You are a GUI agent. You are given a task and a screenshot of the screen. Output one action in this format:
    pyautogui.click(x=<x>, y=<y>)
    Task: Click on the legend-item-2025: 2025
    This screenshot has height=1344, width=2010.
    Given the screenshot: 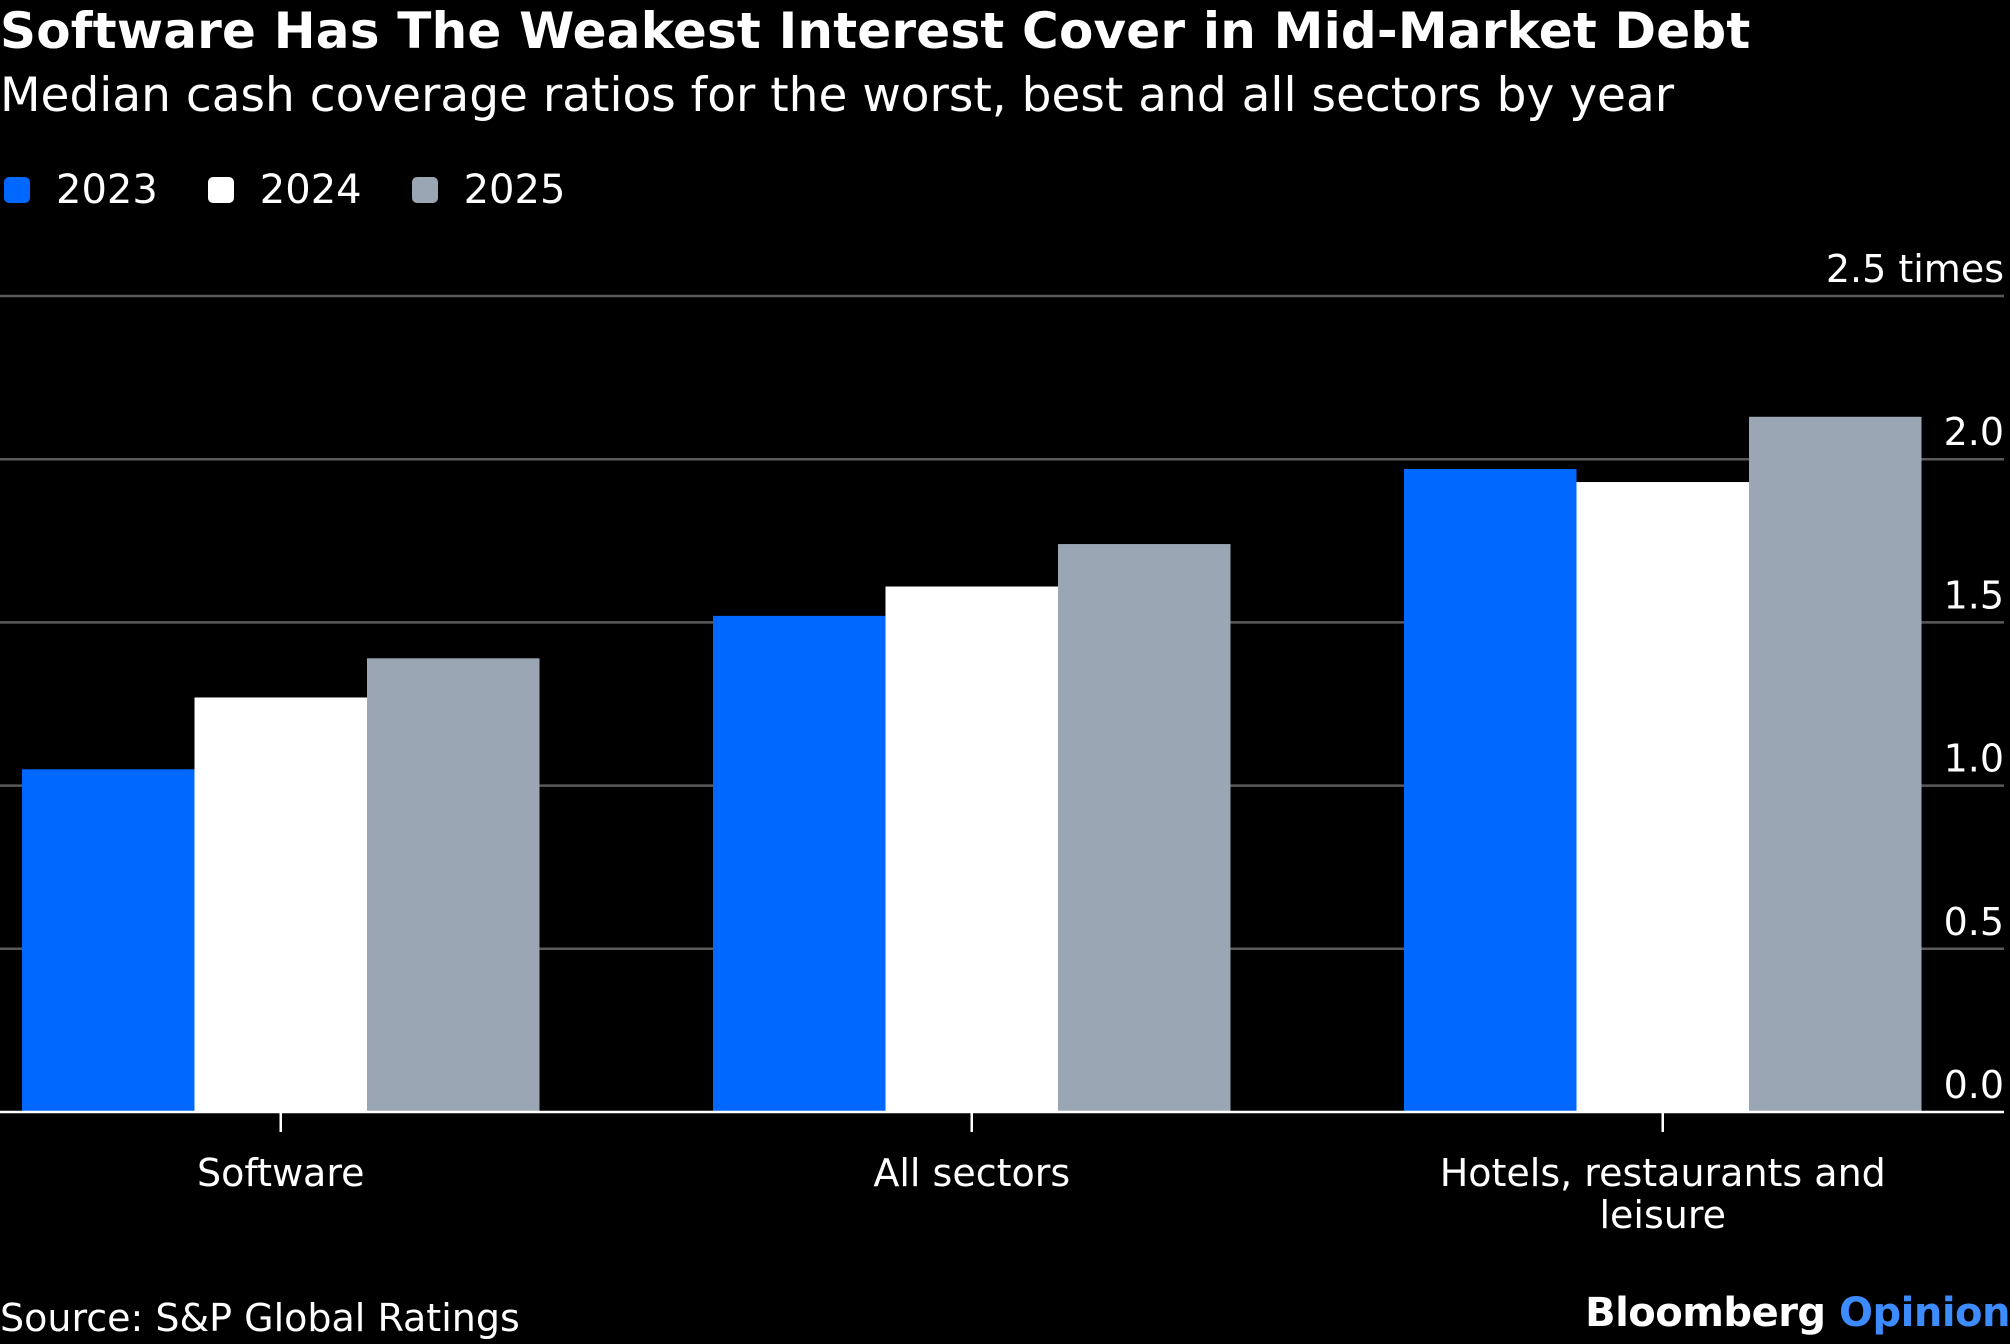 What is the action you would take?
    pyautogui.click(x=488, y=190)
    